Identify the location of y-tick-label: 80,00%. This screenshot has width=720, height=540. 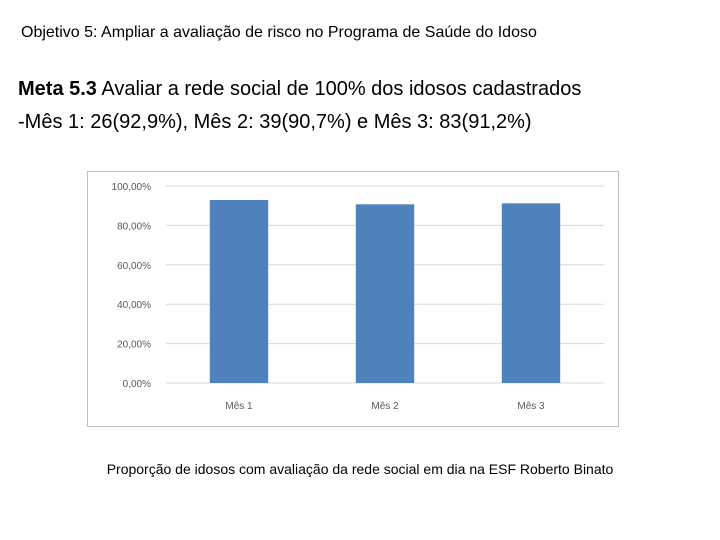
(134, 226).